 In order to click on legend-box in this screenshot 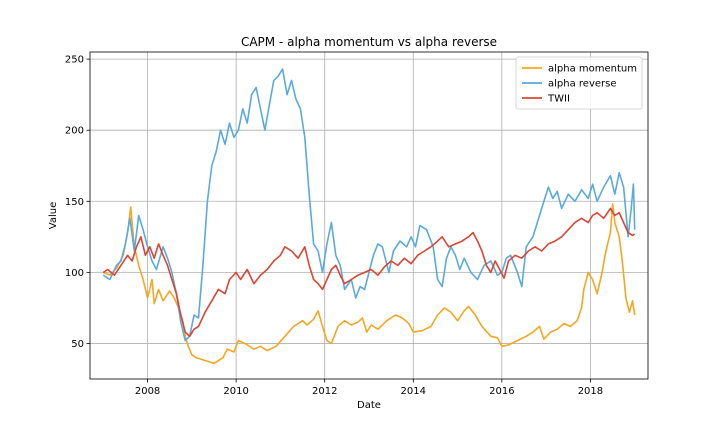, I will do `click(579, 83)`.